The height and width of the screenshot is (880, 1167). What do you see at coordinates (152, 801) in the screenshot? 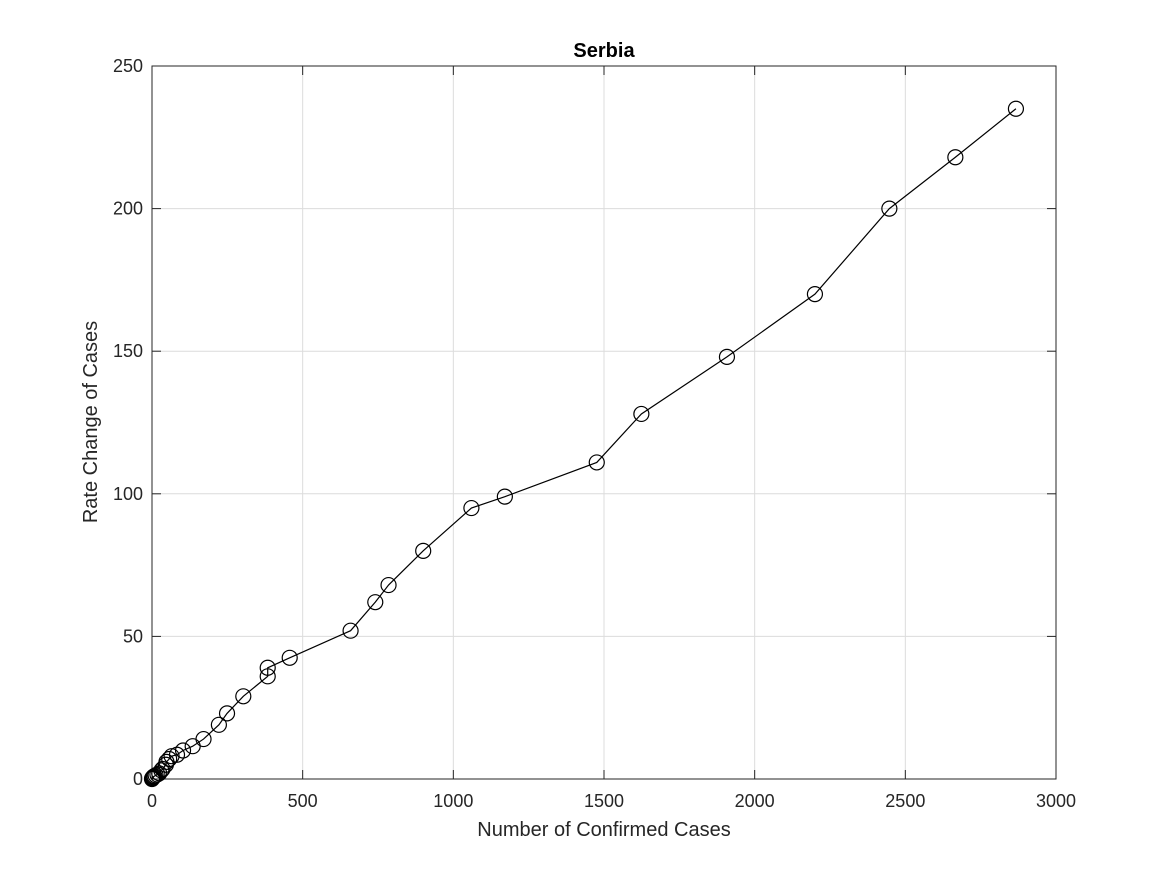
I see `x-tick-label: 0` at bounding box center [152, 801].